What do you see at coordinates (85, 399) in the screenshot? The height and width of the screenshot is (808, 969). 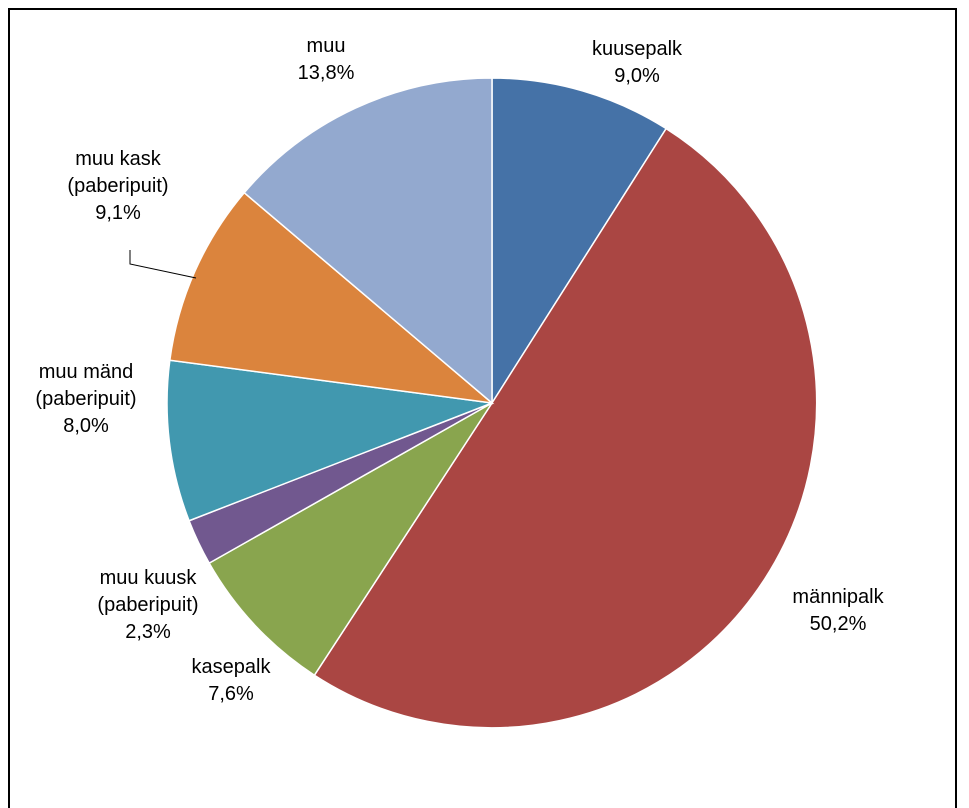 I see `data-label-5: muu mänd (paberipuit) 8,0%` at bounding box center [85, 399].